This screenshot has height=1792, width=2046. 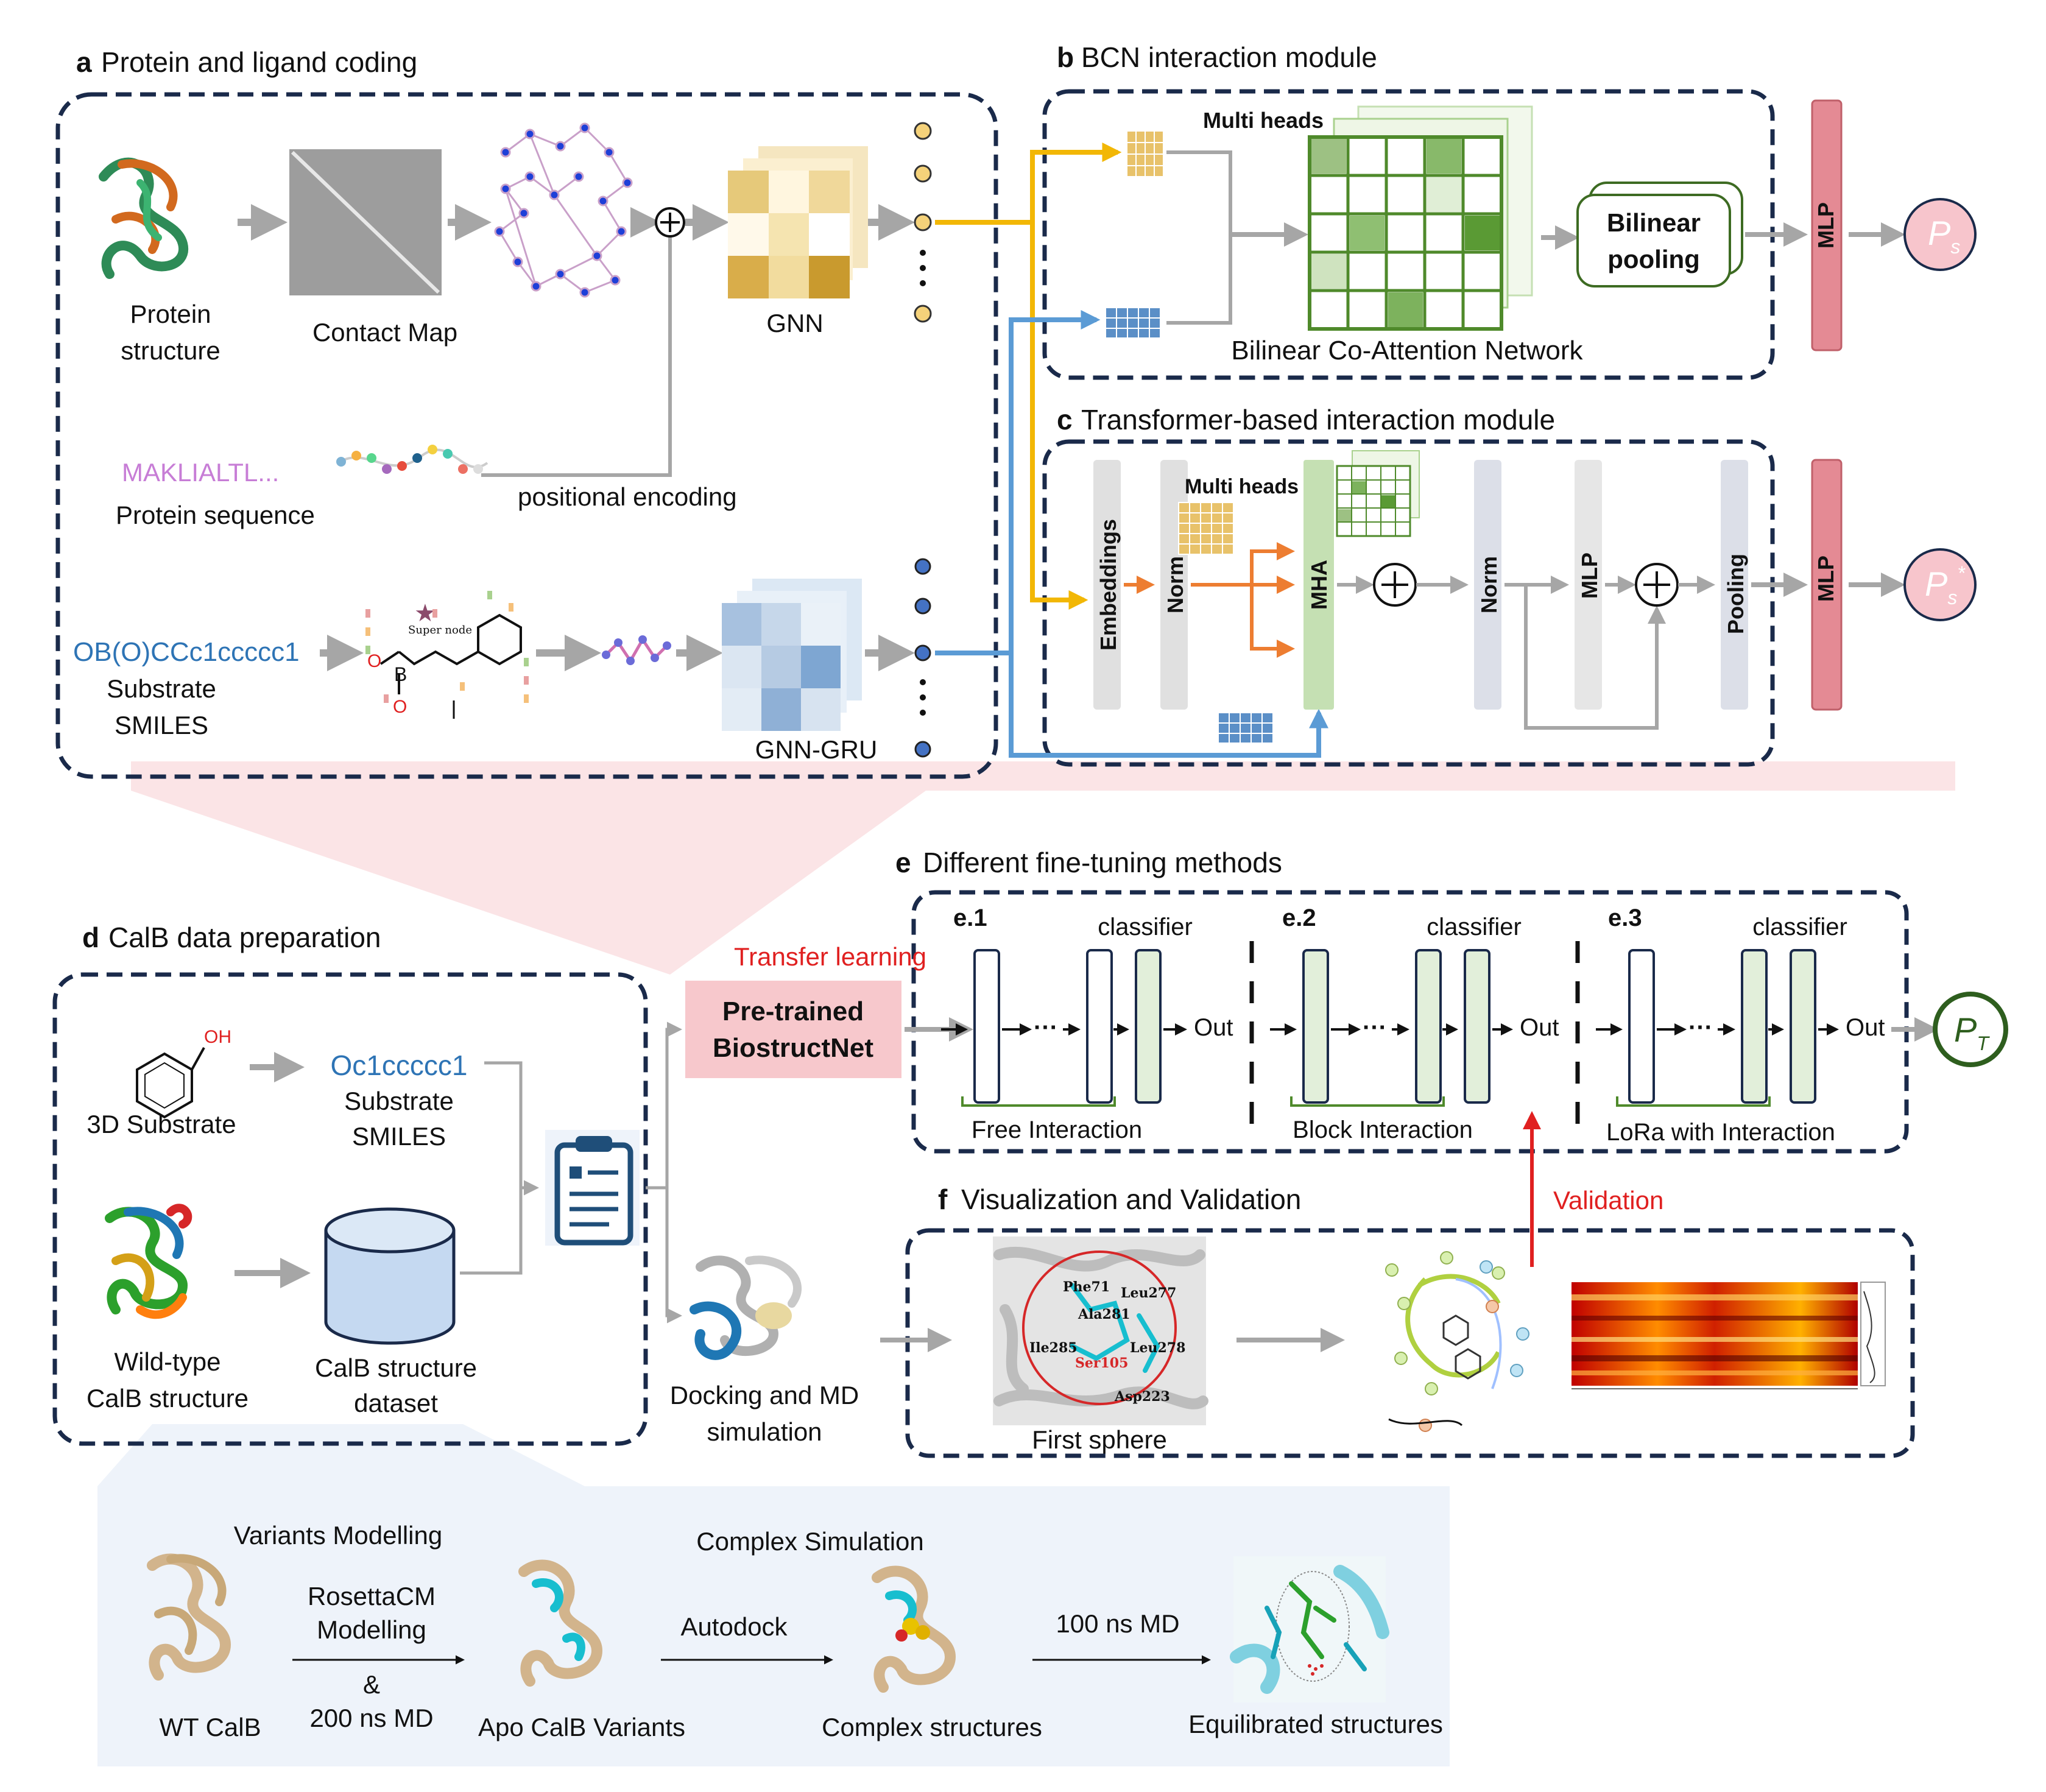 I want to click on phenol-oh-label: OH, so click(x=217, y=1037).